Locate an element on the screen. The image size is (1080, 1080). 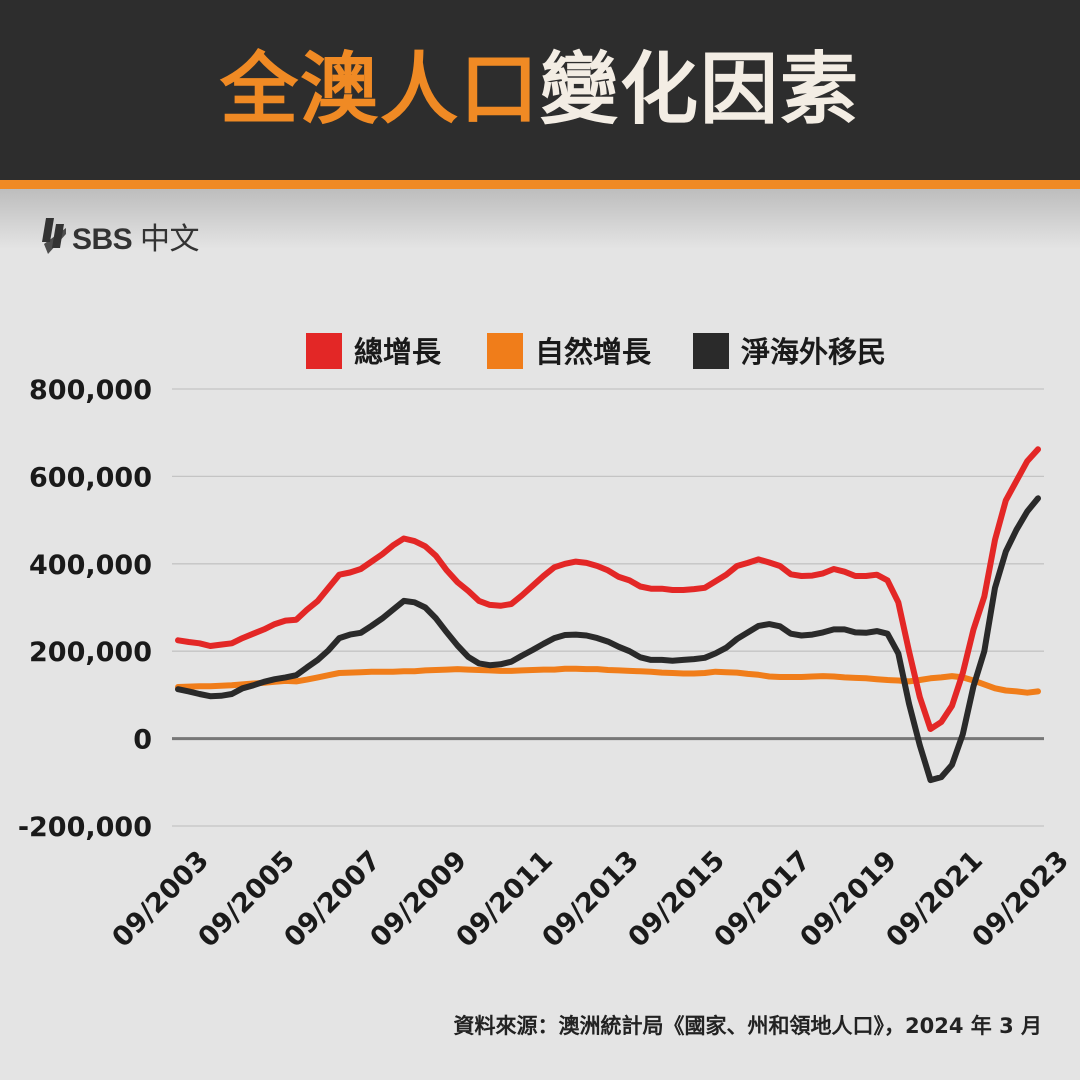
legend-item-natural-increase: 自然增長 is located at coordinates (569, 351).